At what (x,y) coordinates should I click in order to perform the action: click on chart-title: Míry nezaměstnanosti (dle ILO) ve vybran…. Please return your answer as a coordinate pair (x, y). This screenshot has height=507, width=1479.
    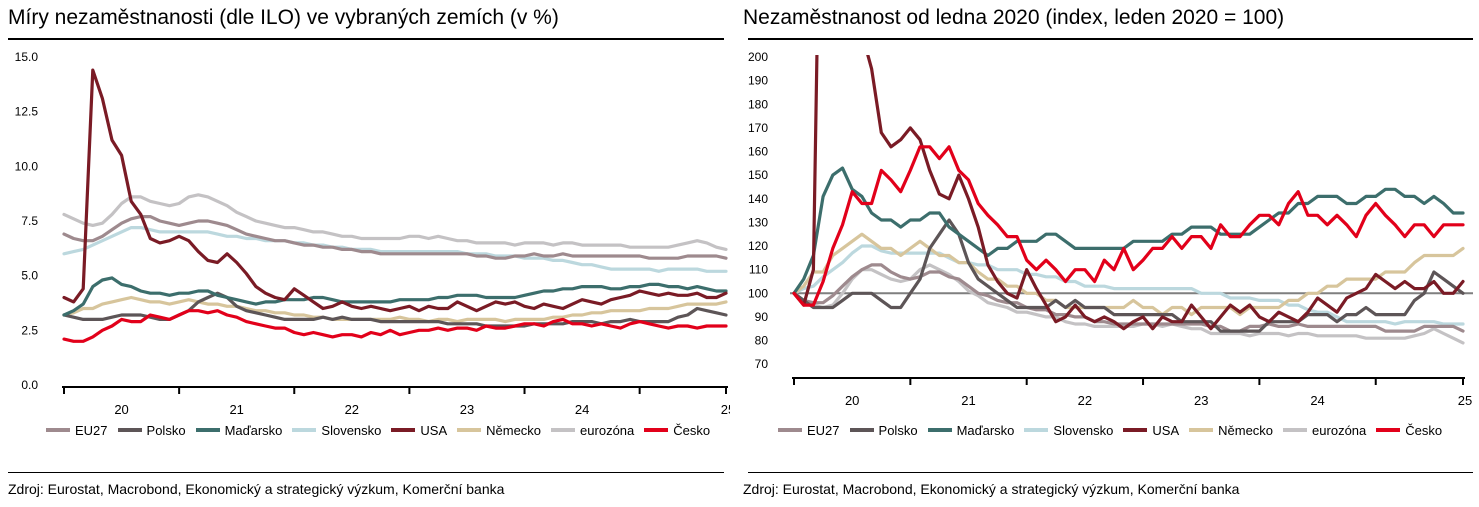
    Looking at the image, I should click on (283, 17).